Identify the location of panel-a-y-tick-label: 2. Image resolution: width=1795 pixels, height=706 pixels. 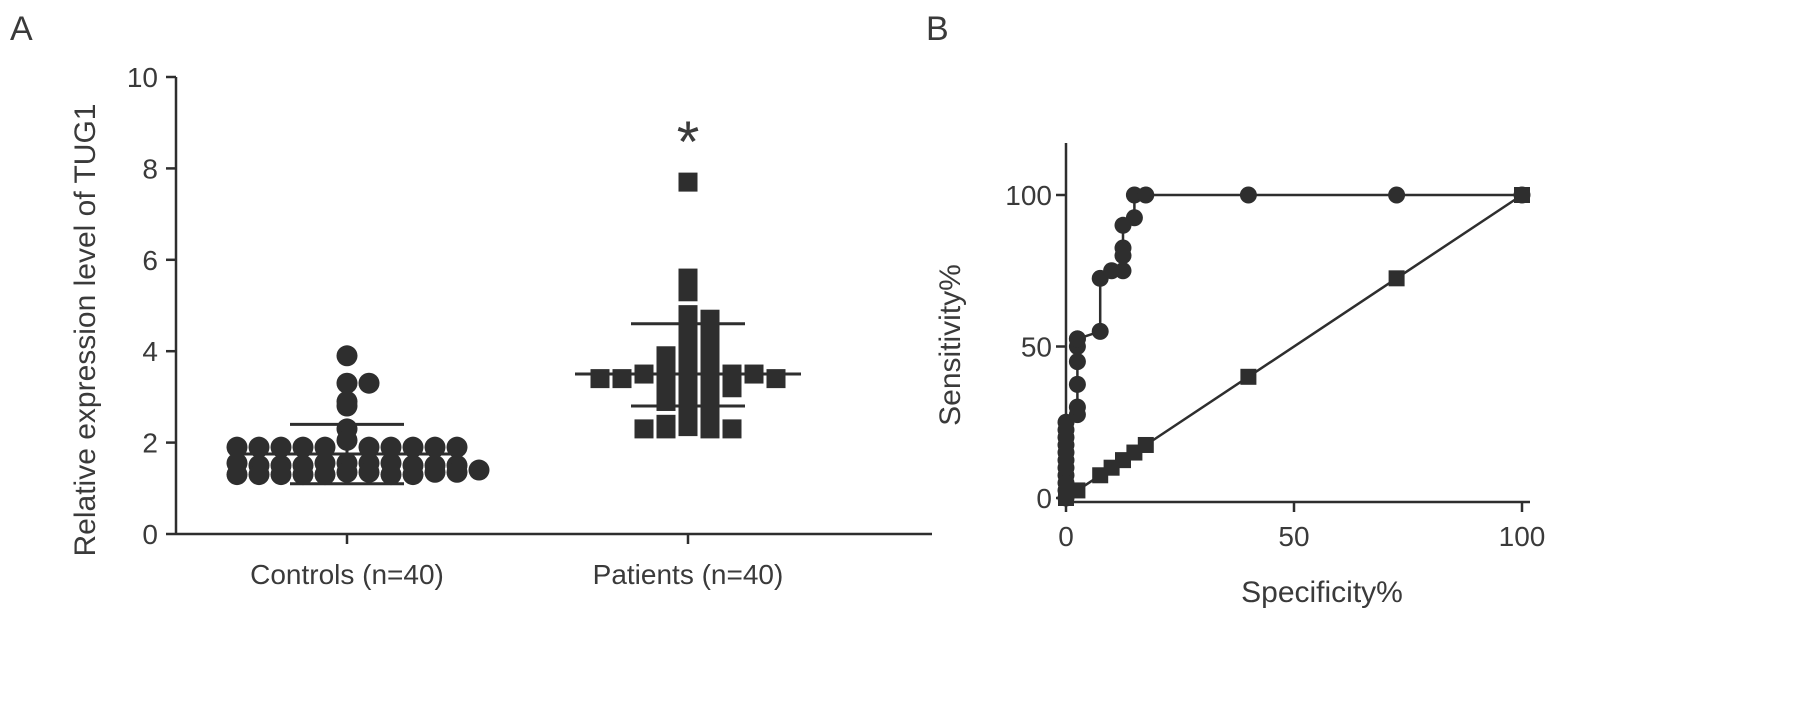
(150, 443).